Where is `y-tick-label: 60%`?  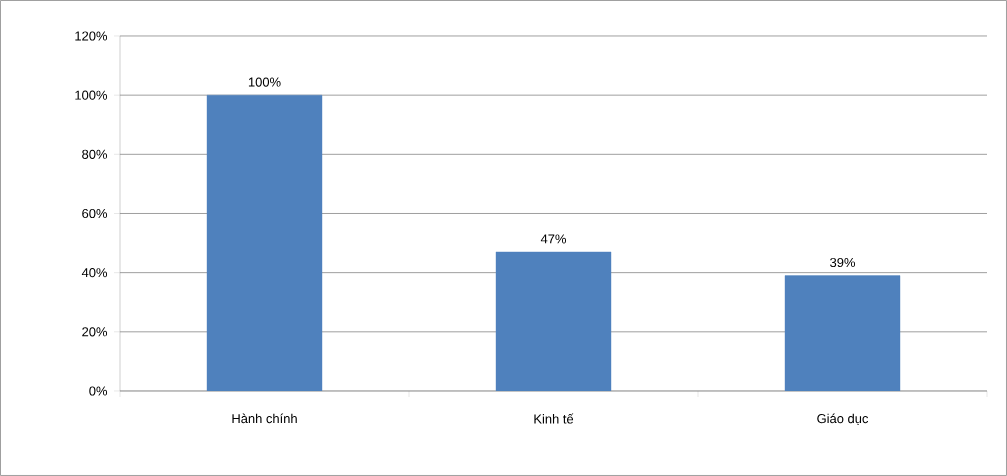
y-tick-label: 60% is located at coordinates (95, 213).